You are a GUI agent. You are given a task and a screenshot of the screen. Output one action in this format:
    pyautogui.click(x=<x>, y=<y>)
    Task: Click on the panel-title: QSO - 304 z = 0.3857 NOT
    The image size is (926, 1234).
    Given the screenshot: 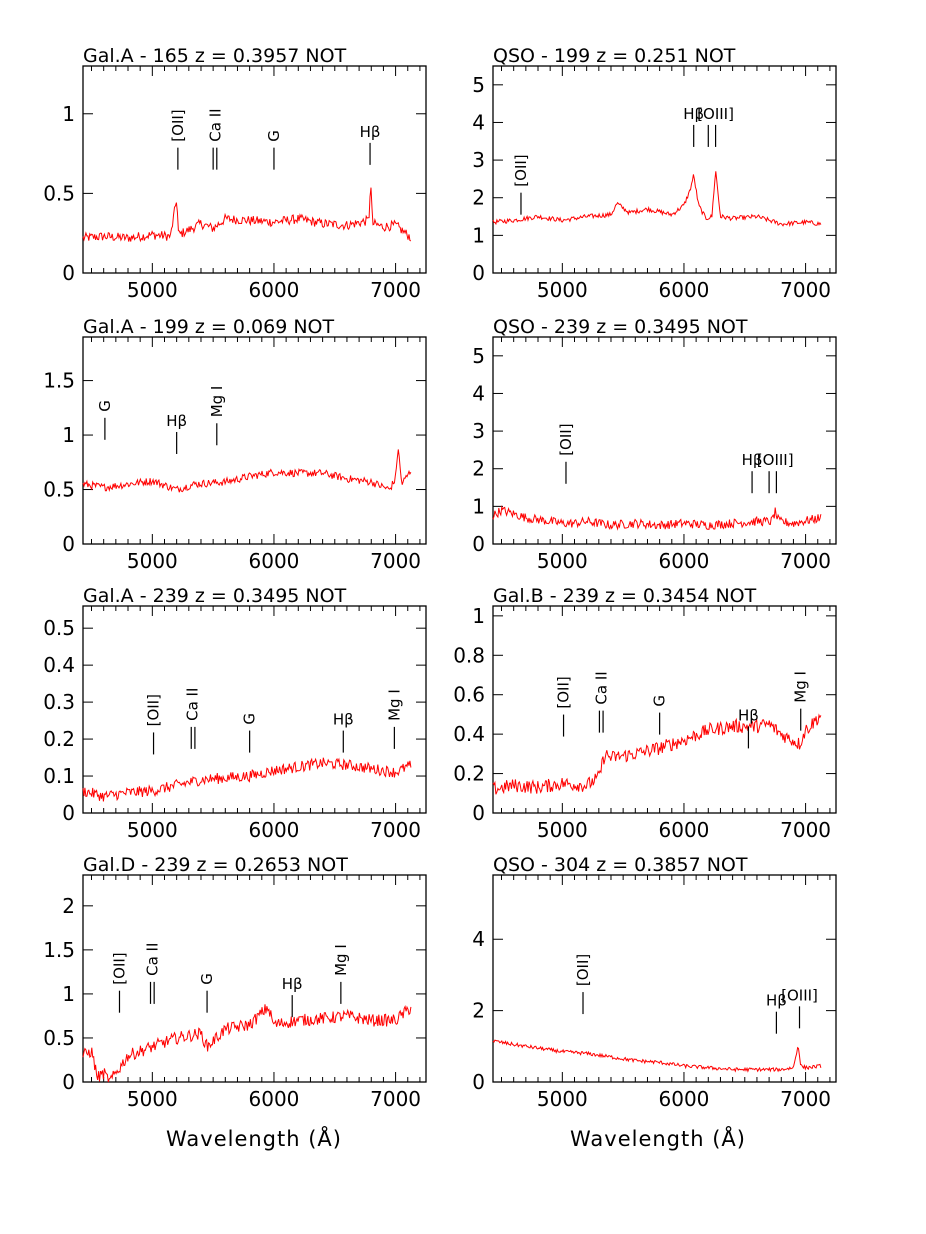 What is the action you would take?
    pyautogui.click(x=620, y=865)
    